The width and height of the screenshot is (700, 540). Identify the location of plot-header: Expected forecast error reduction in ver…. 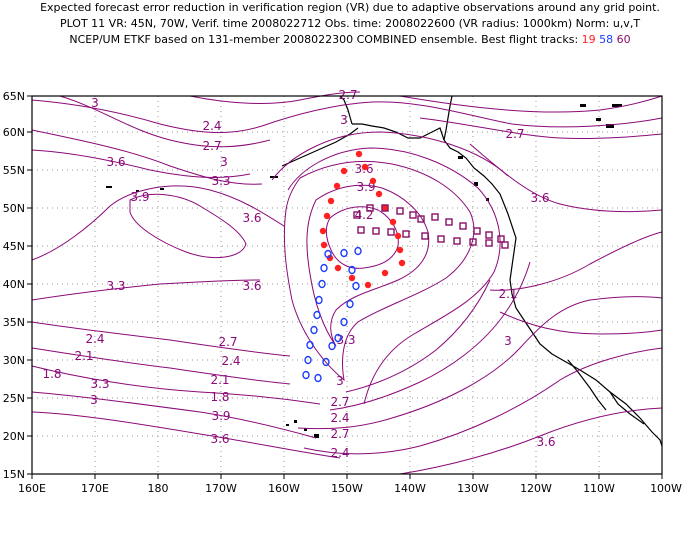
(350, 24).